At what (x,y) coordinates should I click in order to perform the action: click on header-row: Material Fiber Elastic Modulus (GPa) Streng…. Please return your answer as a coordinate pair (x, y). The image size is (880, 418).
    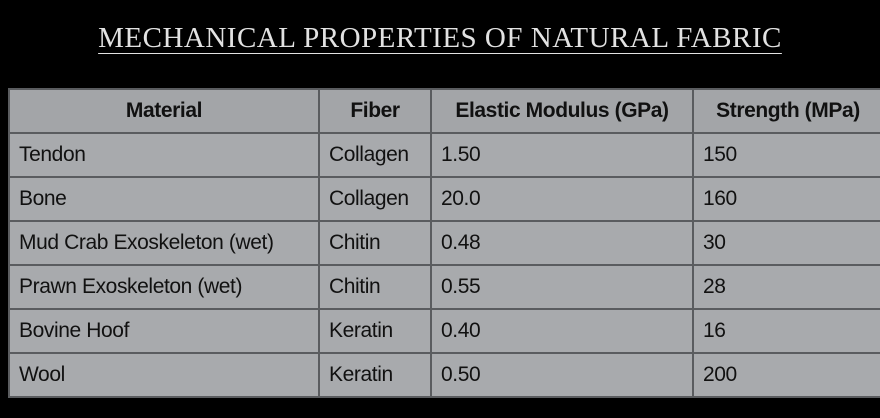
    Looking at the image, I should click on (444, 111).